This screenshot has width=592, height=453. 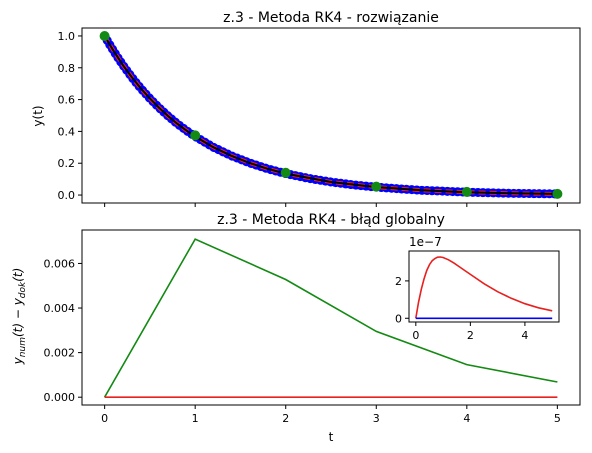 I want to click on y-tick-label-0: 0, so click(x=398, y=318).